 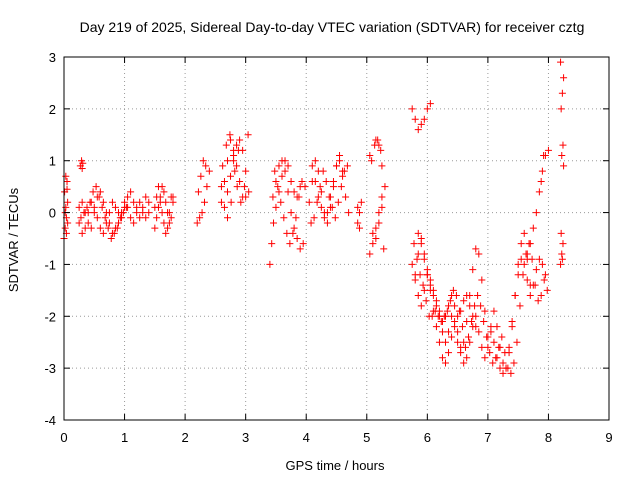 What do you see at coordinates (50, 316) in the screenshot?
I see `y-tick-label: -2` at bounding box center [50, 316].